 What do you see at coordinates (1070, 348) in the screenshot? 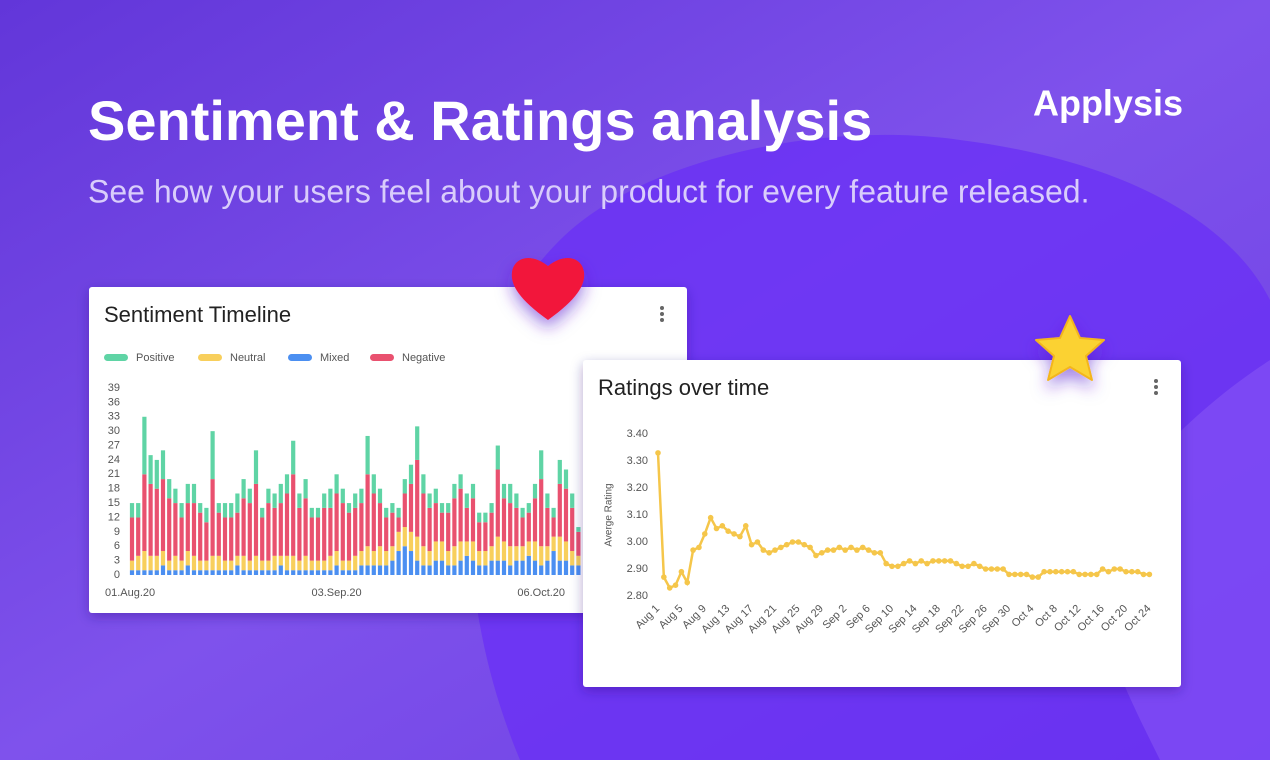
I see `star-icon` at bounding box center [1070, 348].